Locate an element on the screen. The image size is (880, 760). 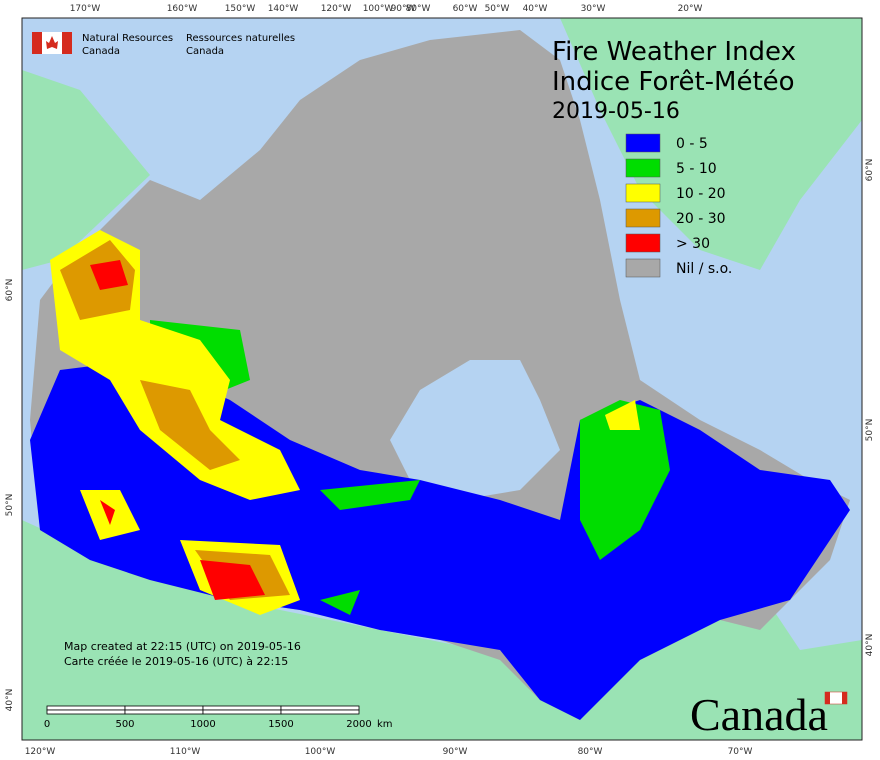
lon-label-bottom: 110°W is located at coordinates (185, 752).